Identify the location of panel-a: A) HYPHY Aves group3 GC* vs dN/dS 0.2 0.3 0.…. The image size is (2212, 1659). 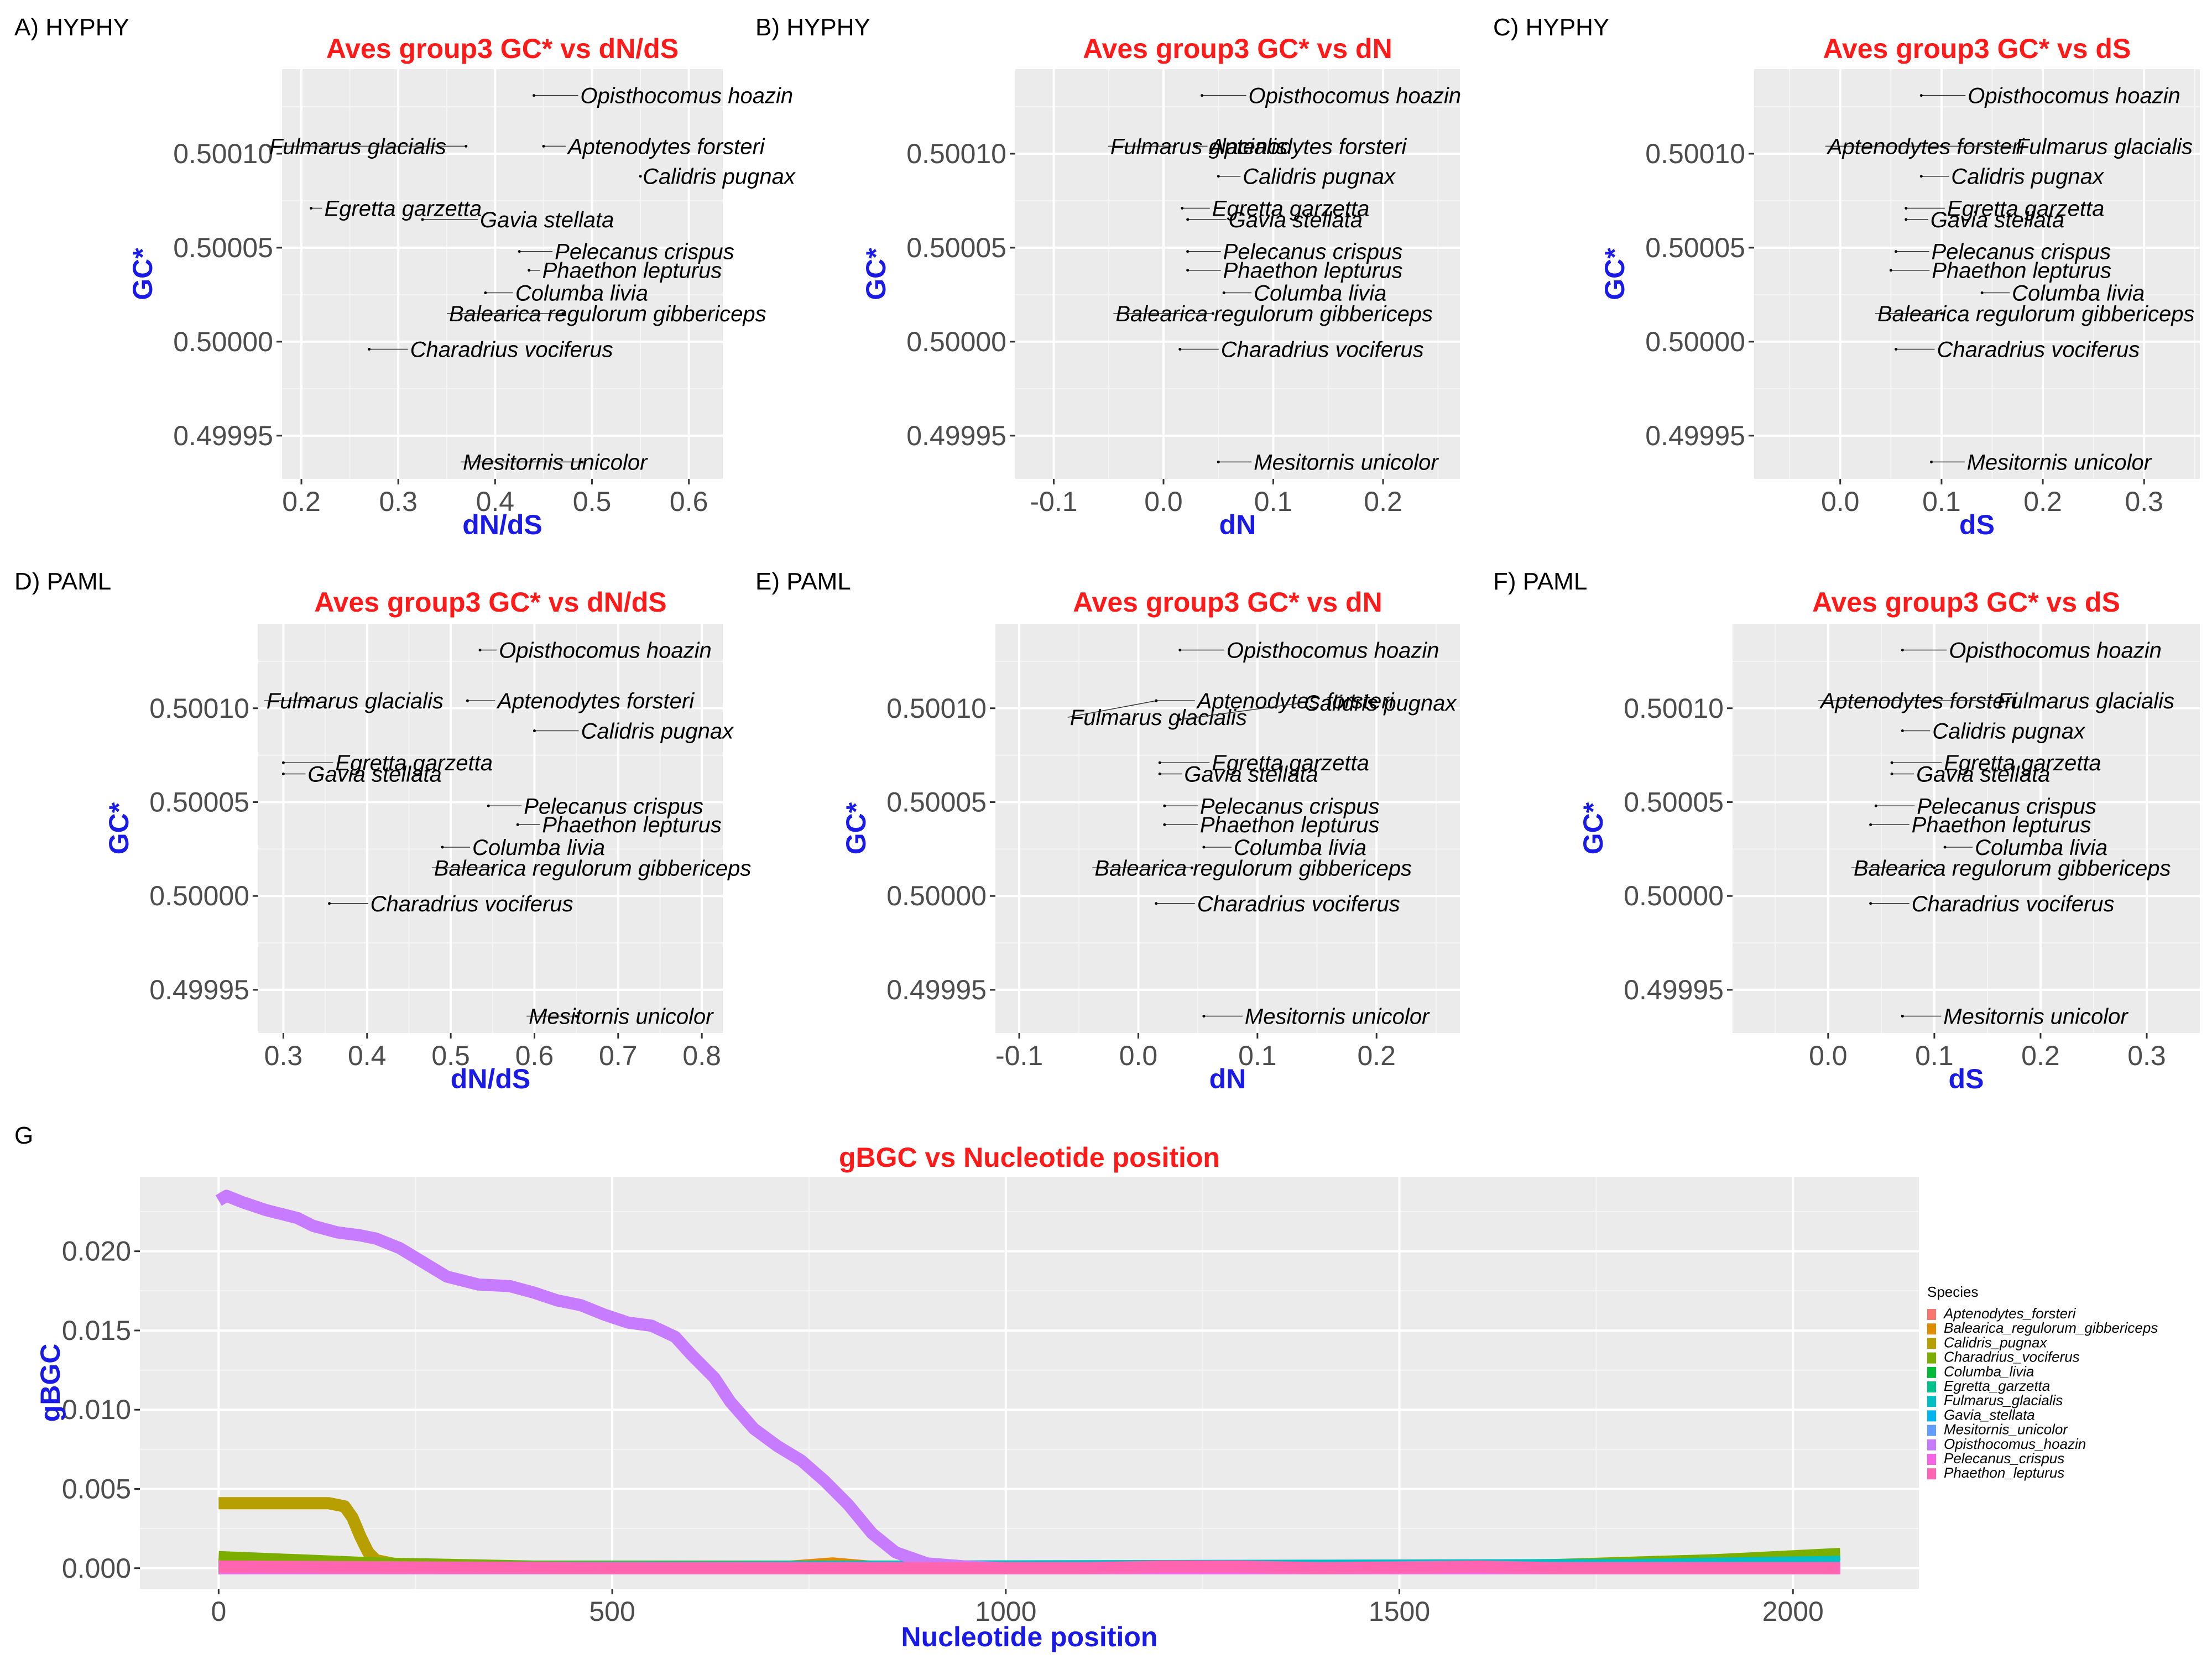
(405, 277).